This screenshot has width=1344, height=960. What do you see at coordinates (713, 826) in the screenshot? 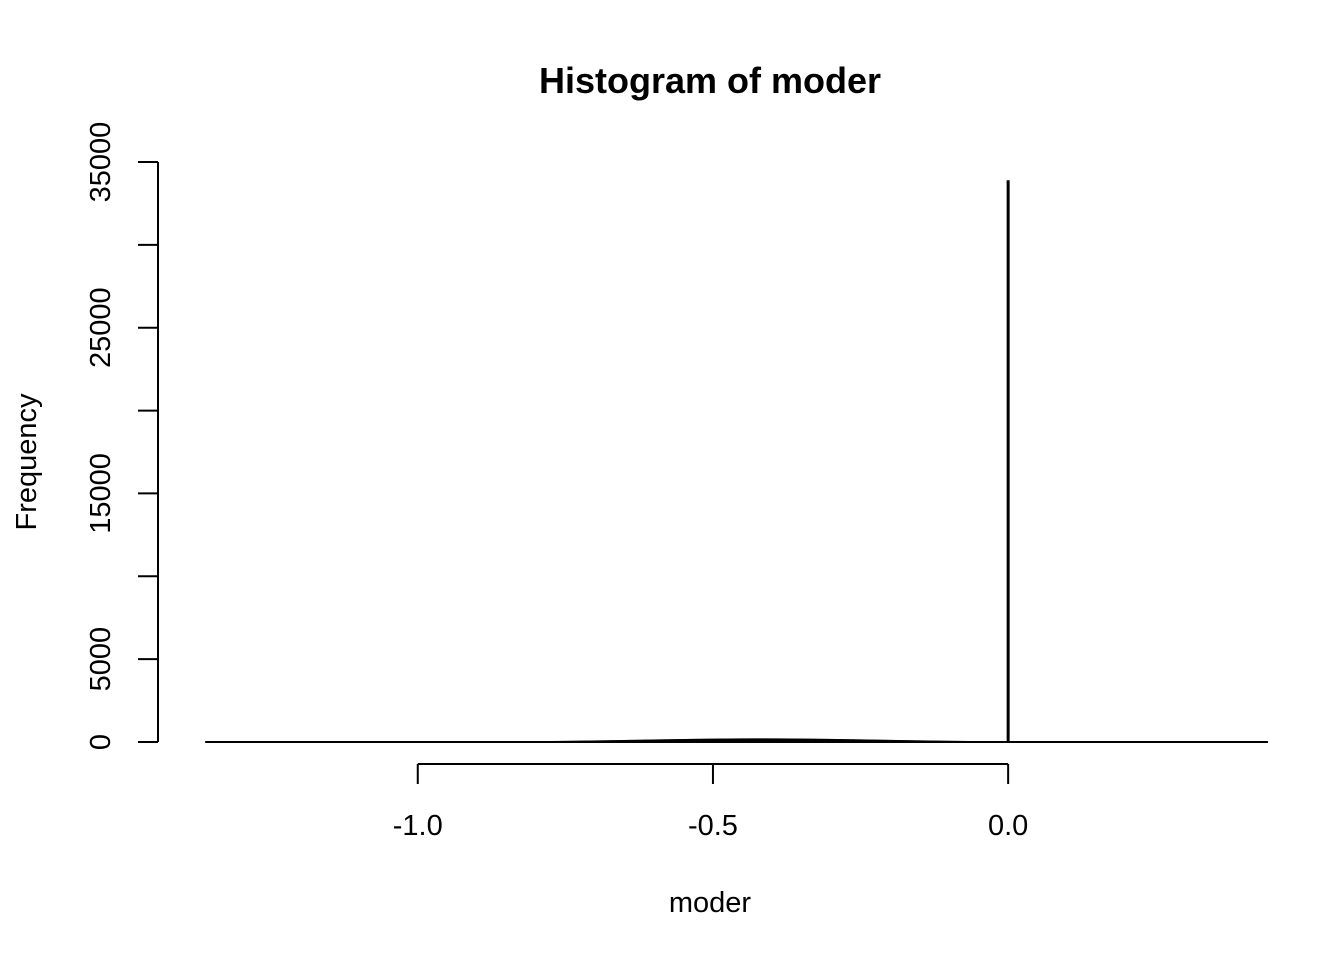
I see `x-tick-label: -0.5` at bounding box center [713, 826].